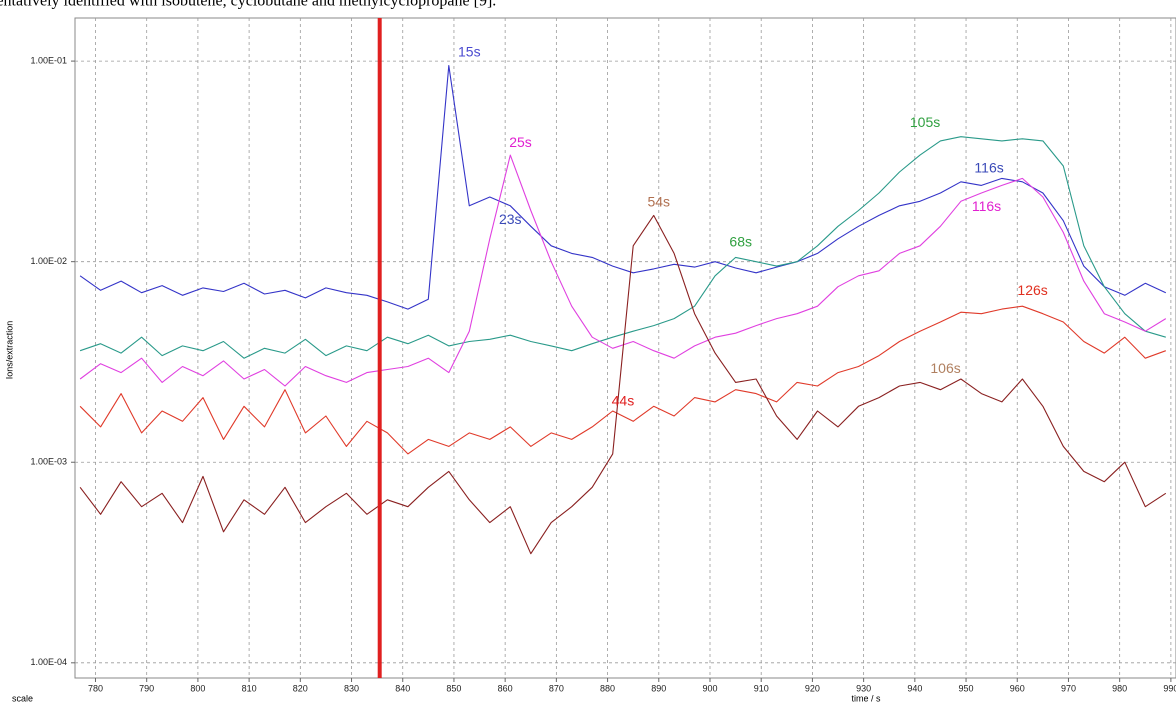 This screenshot has height=704, width=1176. I want to click on y-axis-label: Ions/extraction, so click(9, 350).